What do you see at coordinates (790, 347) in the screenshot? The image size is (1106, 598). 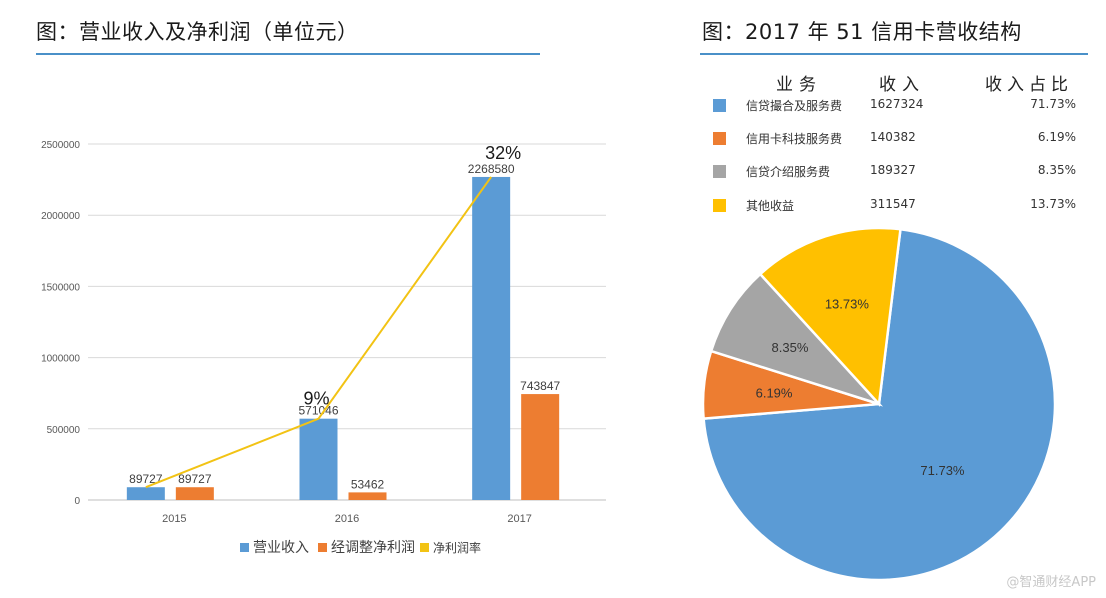 I see `pie-slice-label: 8.35%` at bounding box center [790, 347].